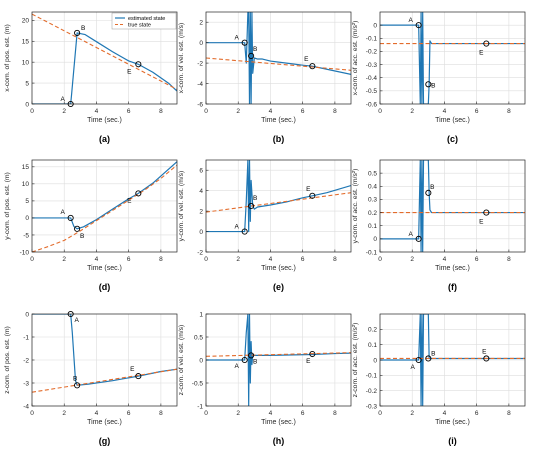 This screenshot has height=452, width=550. Describe the element at coordinates (181, 206) in the screenshot. I see `y-axis-label: y-com. of vel. est. (m/s)` at that location.